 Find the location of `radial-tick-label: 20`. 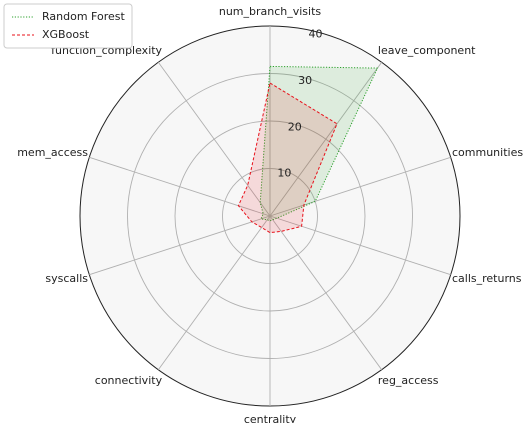

radial-tick-label: 20 is located at coordinates (295, 126).